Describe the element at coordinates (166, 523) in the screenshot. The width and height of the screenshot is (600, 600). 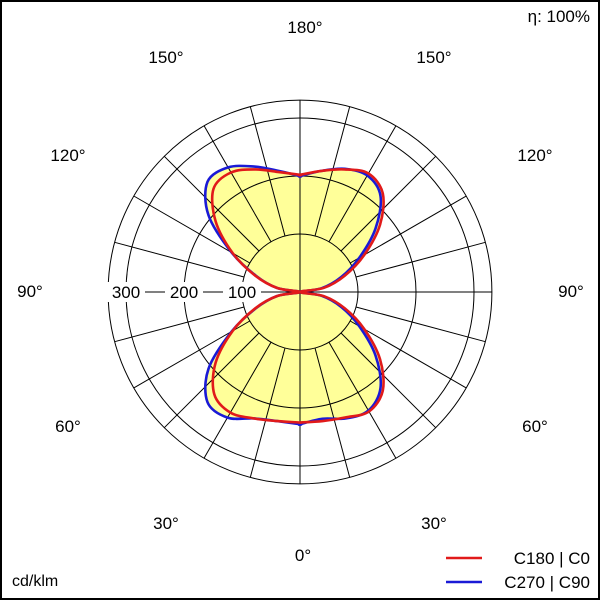
I see `angle-label-30-left: 30°` at that location.